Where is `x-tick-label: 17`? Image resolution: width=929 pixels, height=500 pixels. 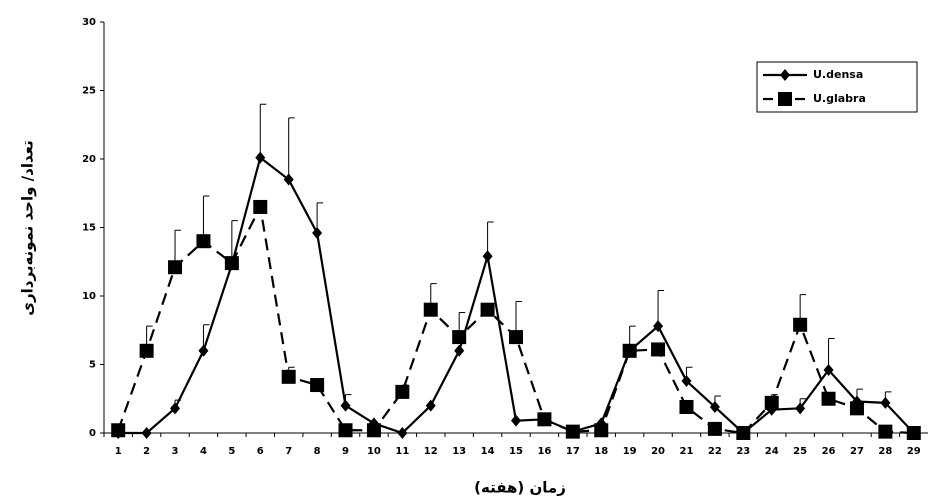
x-tick-label: 17 is located at coordinates (573, 451).